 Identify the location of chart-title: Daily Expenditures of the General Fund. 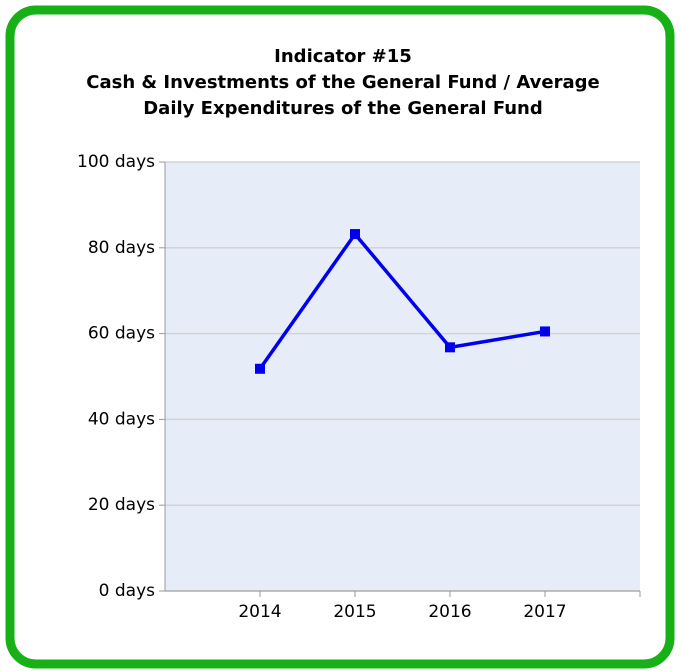
(343, 108).